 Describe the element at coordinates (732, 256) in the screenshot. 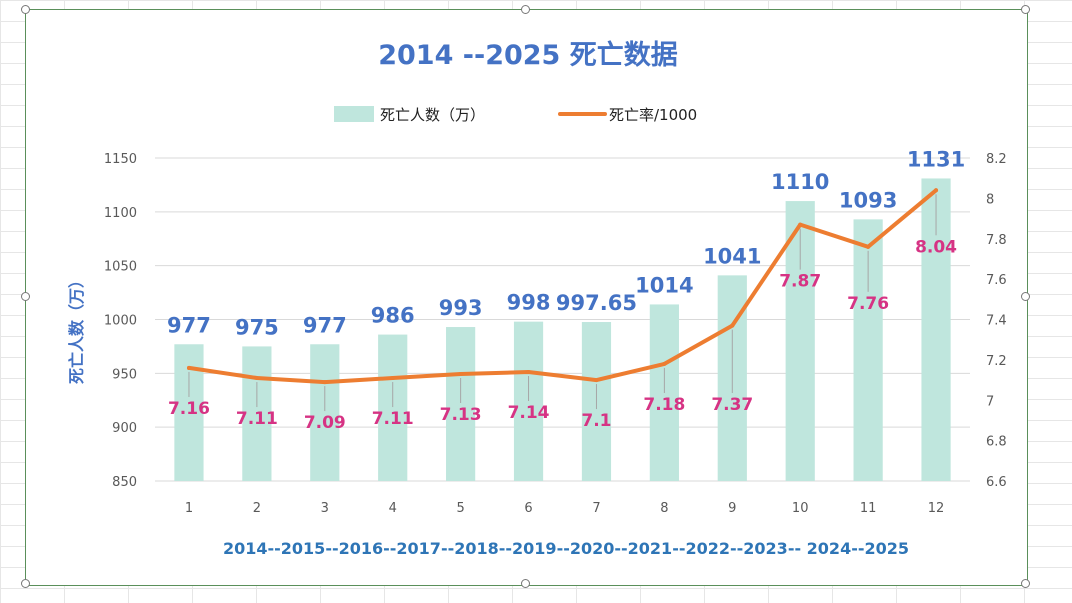

I see `bar-value-label: 1041` at that location.